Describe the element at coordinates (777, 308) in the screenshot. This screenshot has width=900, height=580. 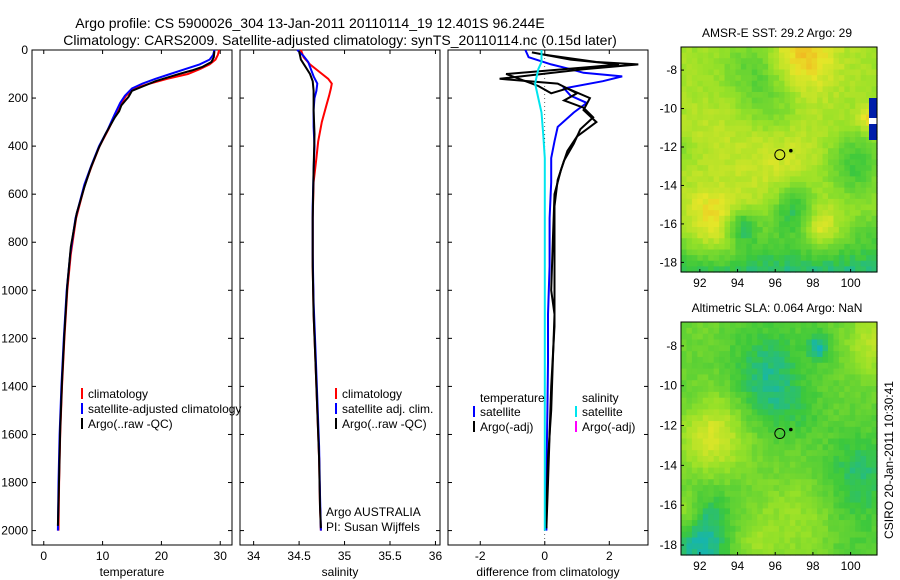
I see `sla-map-title: Altimetric SLA: 0.064 Argo: NaN` at that location.